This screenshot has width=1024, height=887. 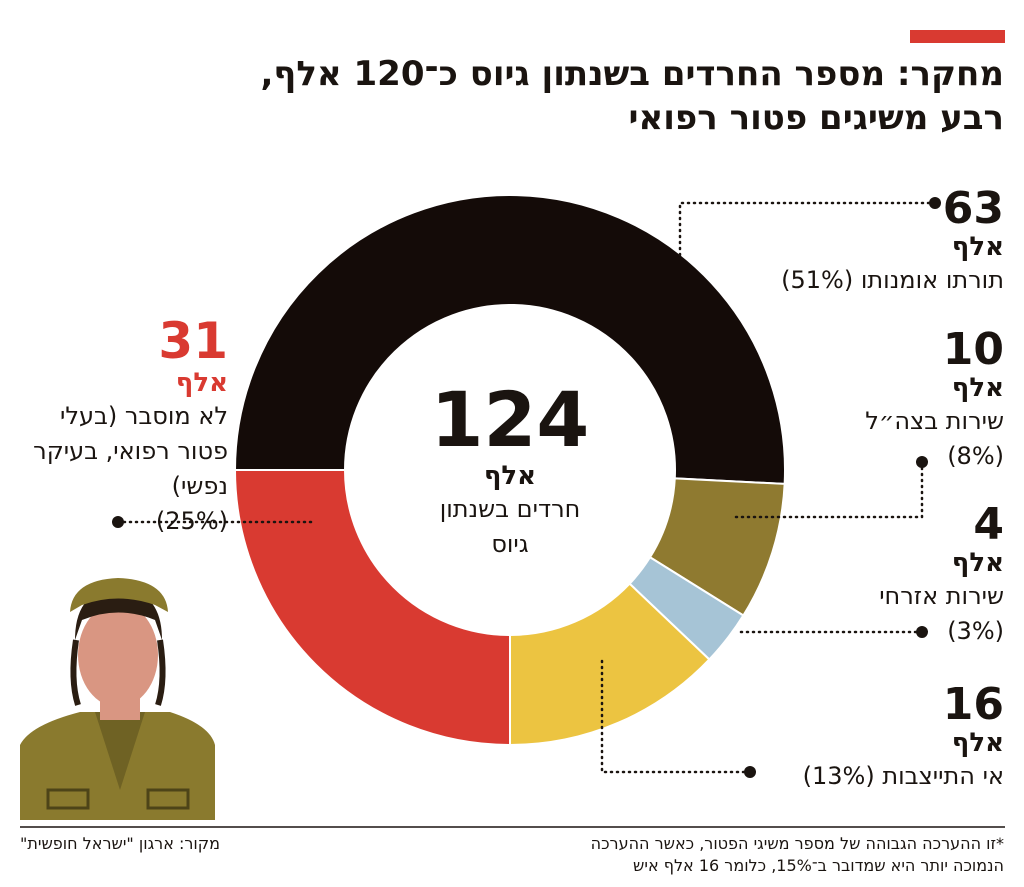 What do you see at coordinates (372, 608) in the screenshot?
I see `donut-segment` at bounding box center [372, 608].